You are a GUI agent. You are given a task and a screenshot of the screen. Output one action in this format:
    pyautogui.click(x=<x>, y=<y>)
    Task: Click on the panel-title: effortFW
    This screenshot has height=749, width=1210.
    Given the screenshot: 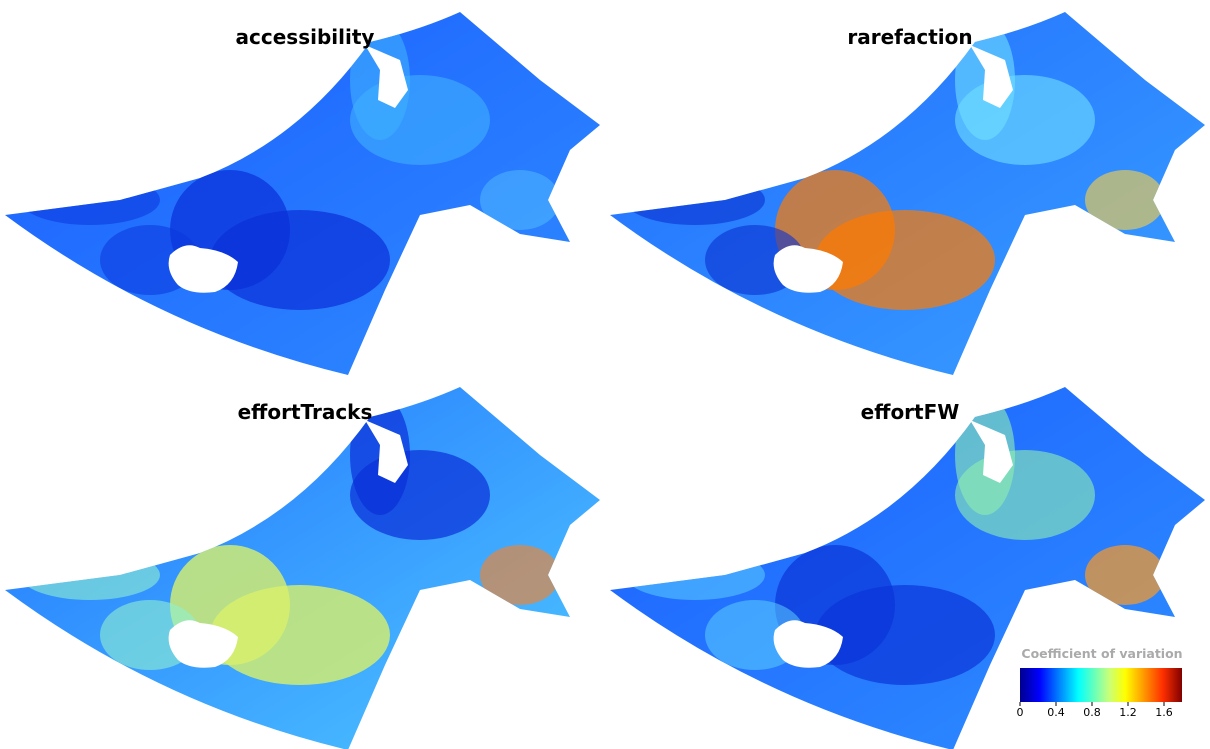 What is the action you would take?
    pyautogui.click(x=910, y=412)
    